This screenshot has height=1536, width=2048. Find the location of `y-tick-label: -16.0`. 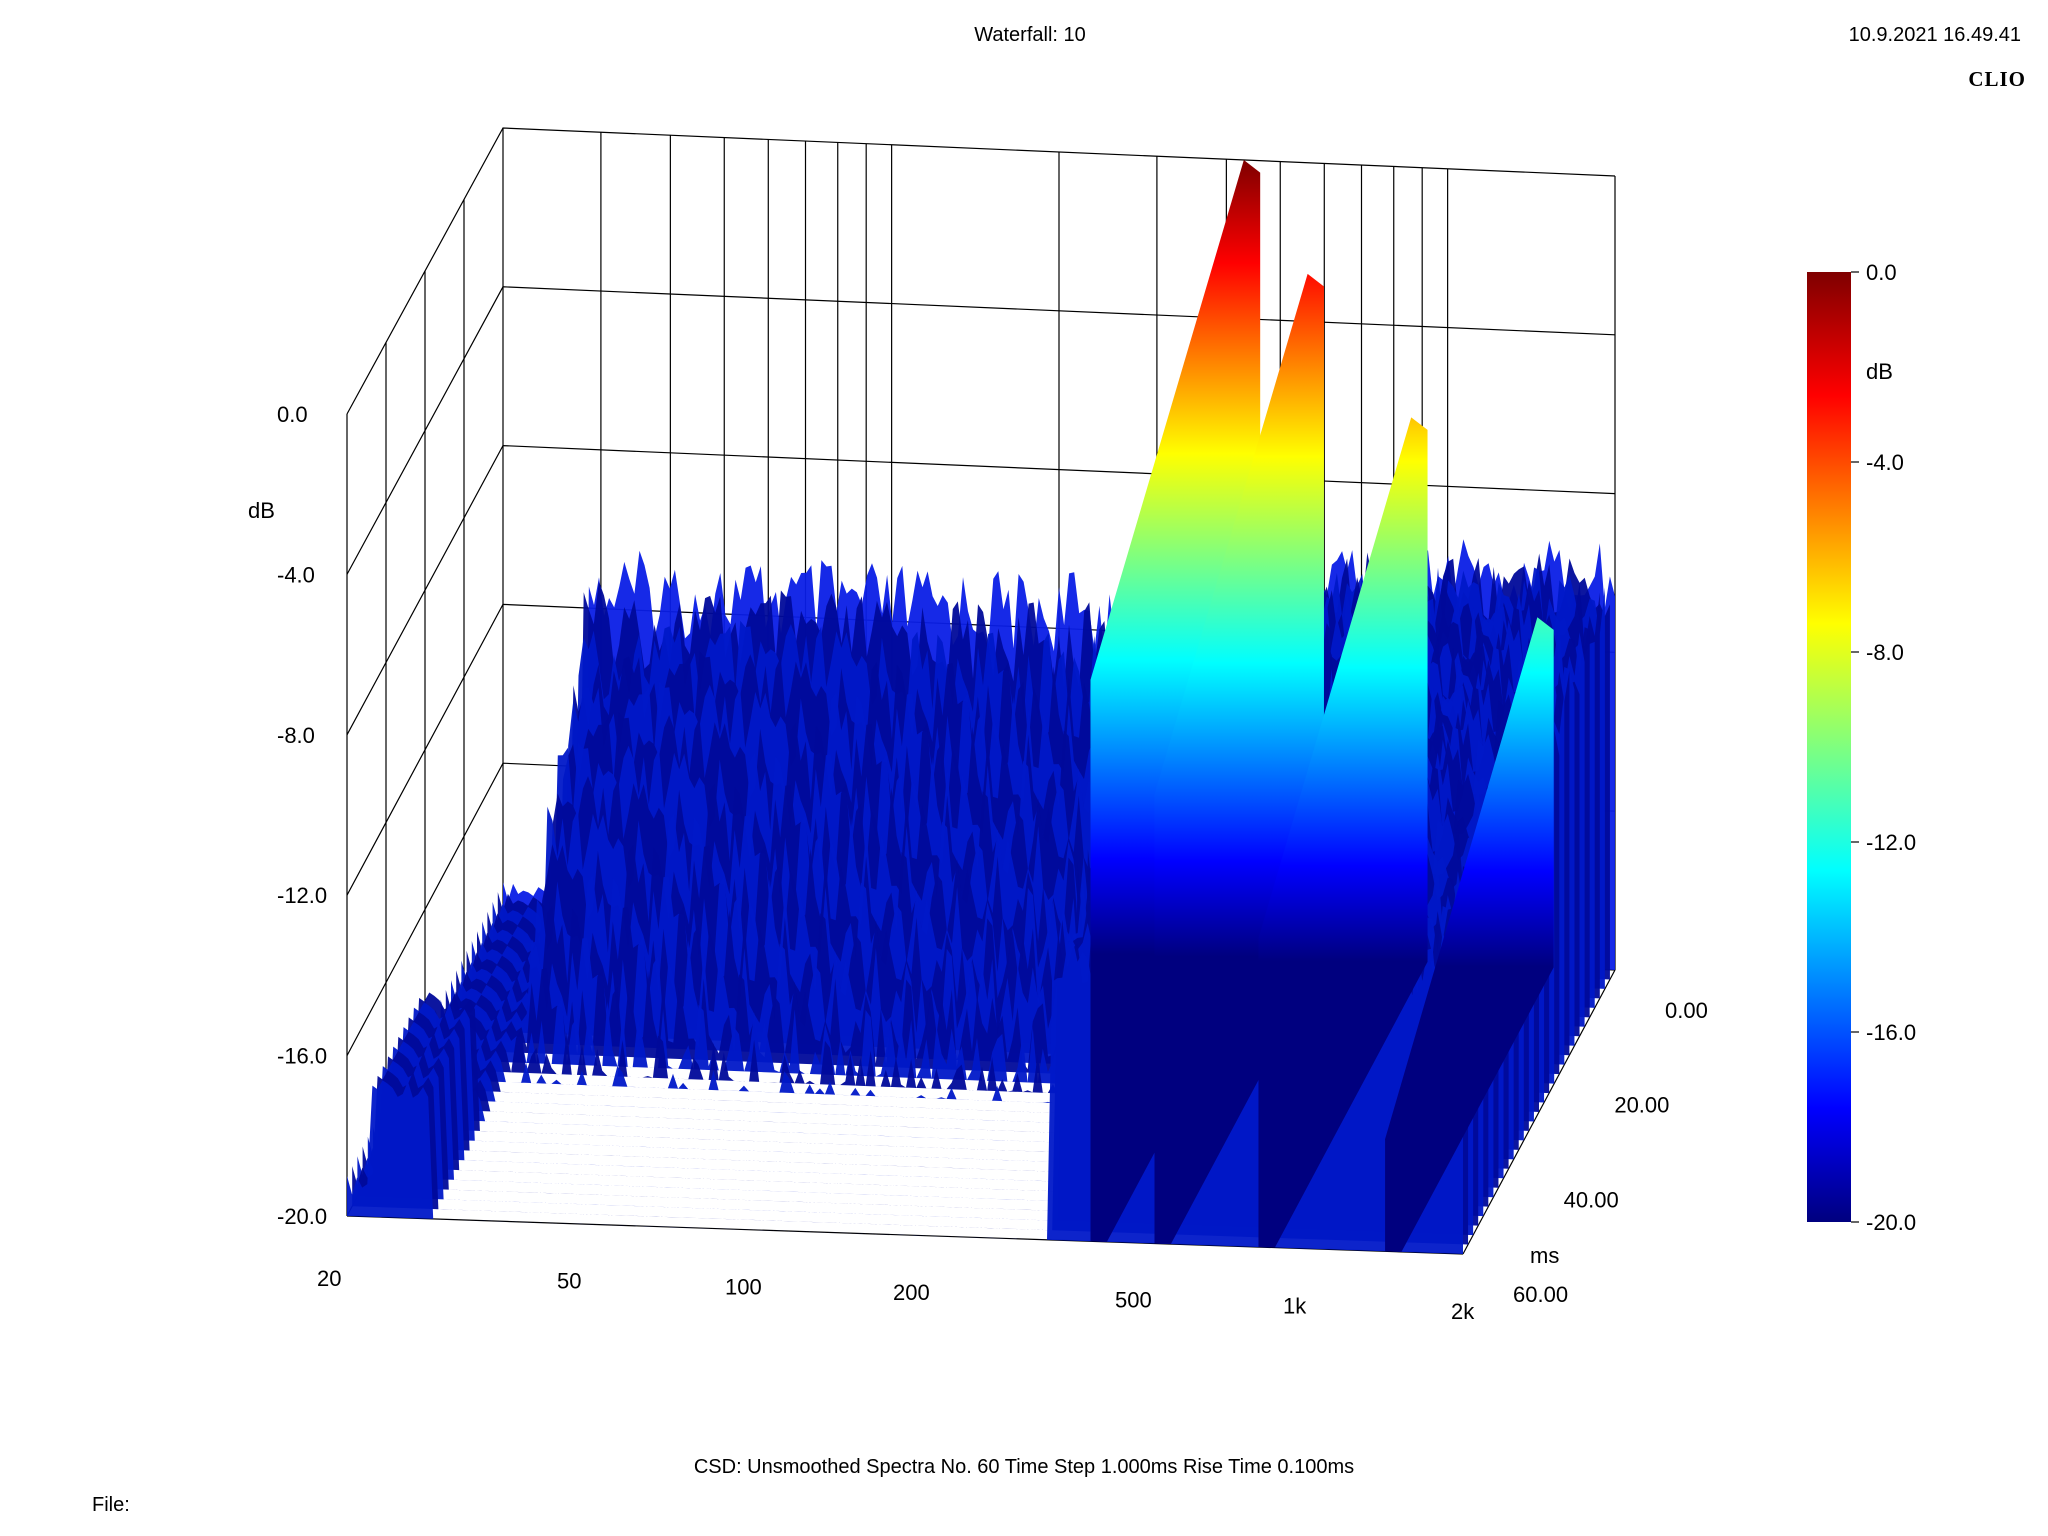

y-tick-label: -16.0 is located at coordinates (302, 1056).